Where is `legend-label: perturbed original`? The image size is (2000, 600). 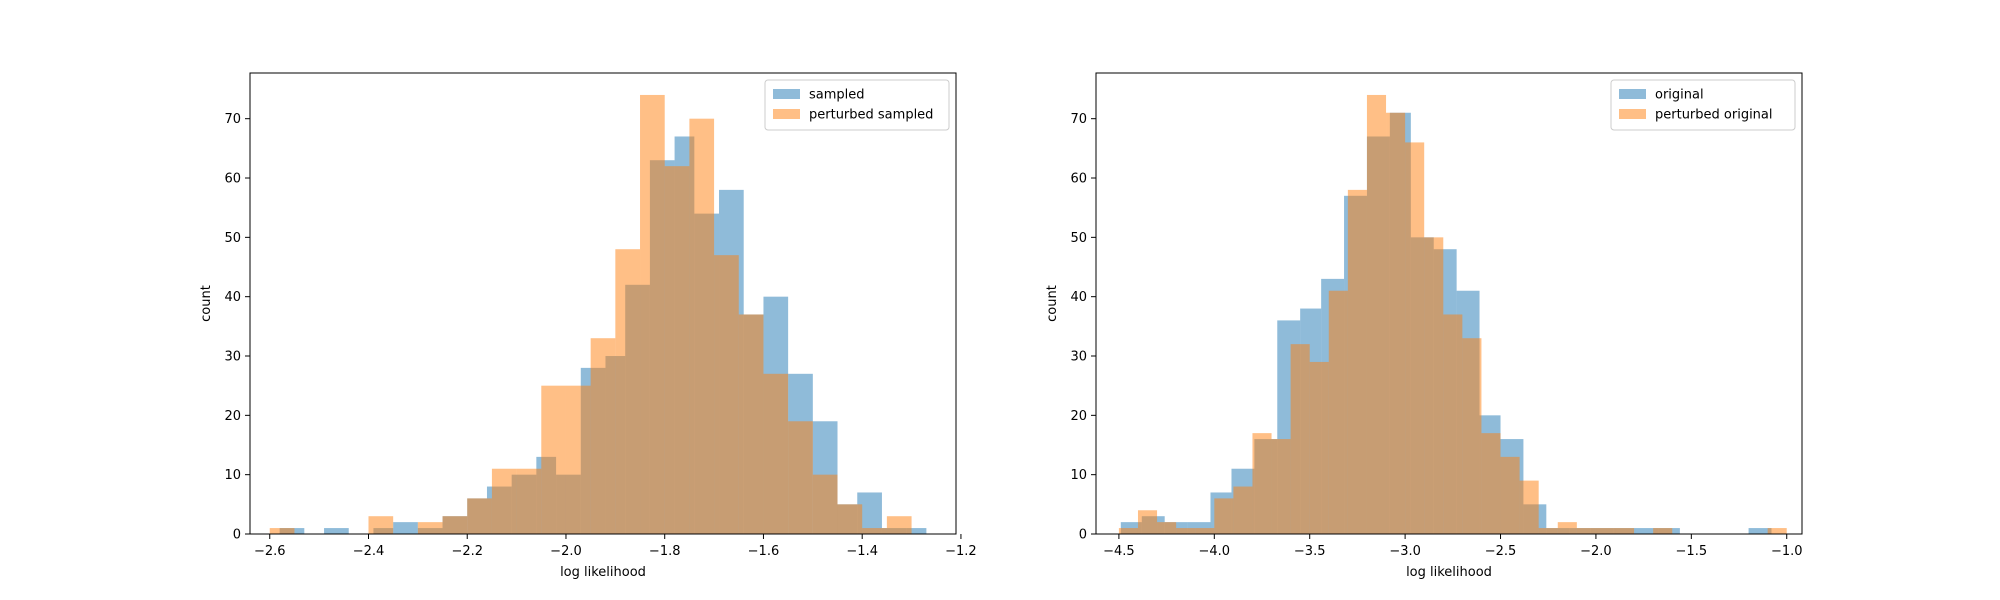
legend-label: perturbed original is located at coordinates (1714, 115).